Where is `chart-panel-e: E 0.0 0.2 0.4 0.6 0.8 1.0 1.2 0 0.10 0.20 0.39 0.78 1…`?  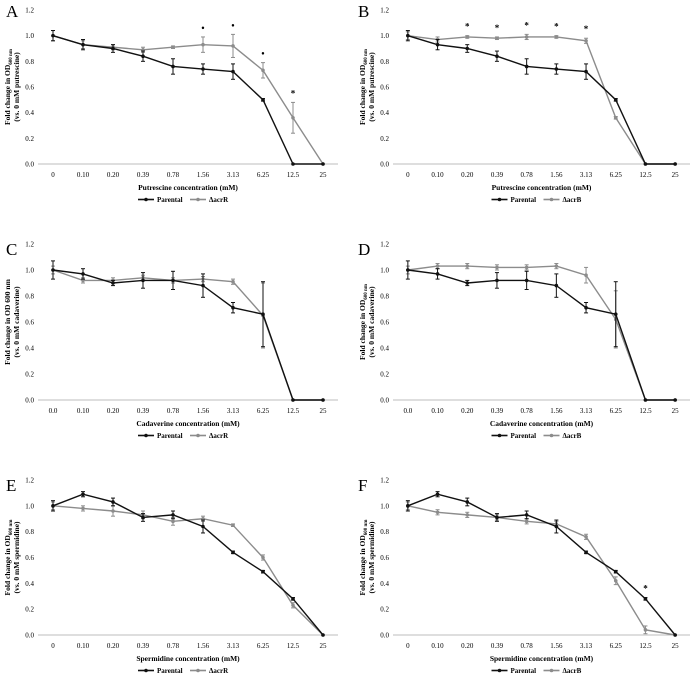 chart-panel-e: E 0.0 0.2 0.4 0.6 0.8 1.0 1.2 0 0.10 0.20 0.39 0.78 1… is located at coordinates (170, 575).